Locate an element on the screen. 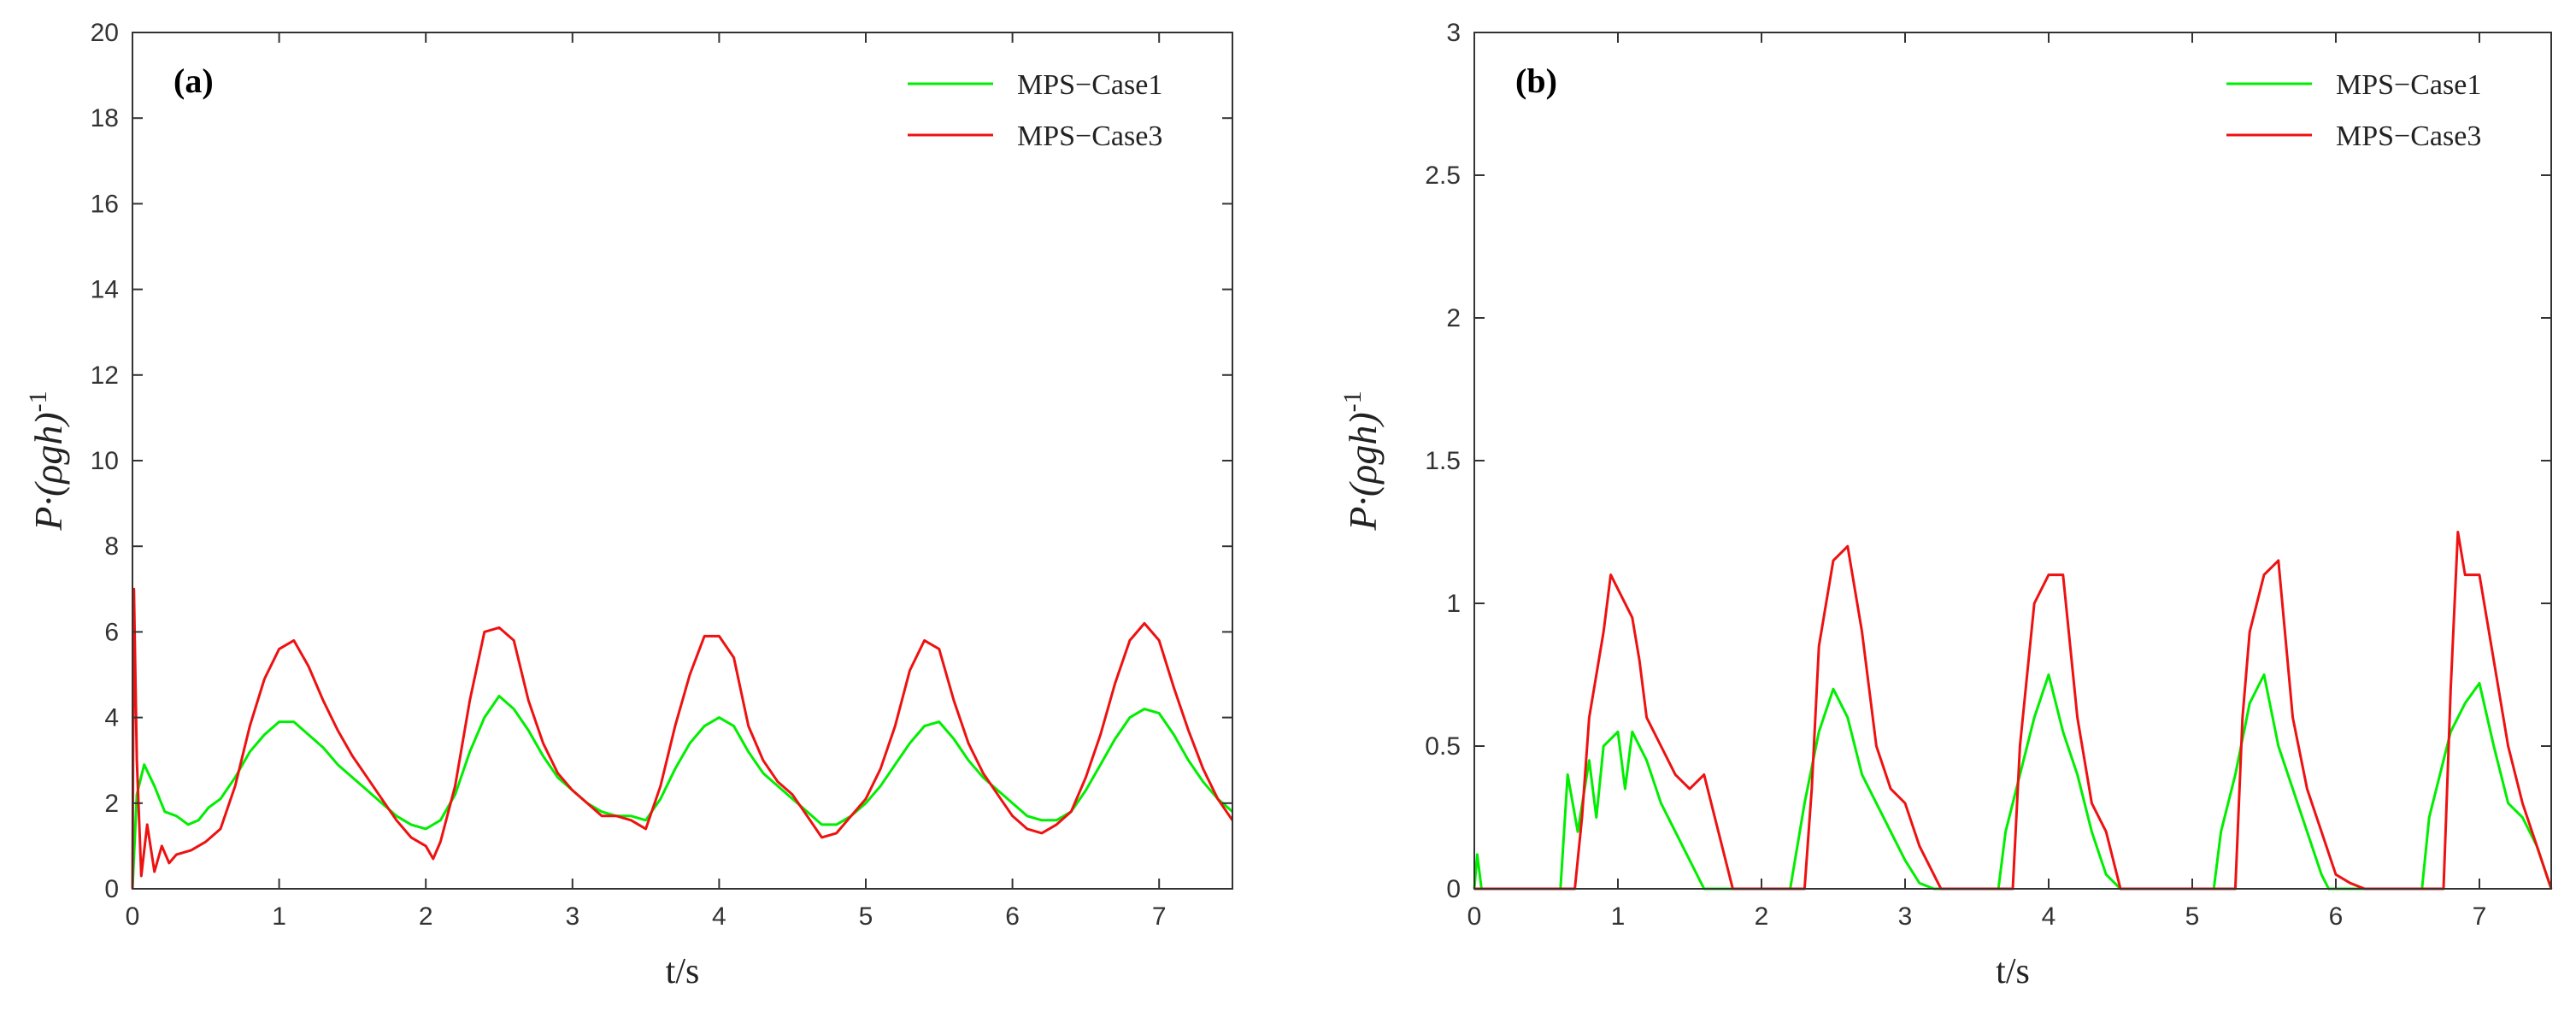 The width and height of the screenshot is (2576, 1011). y-tick-label: 16 is located at coordinates (105, 204).